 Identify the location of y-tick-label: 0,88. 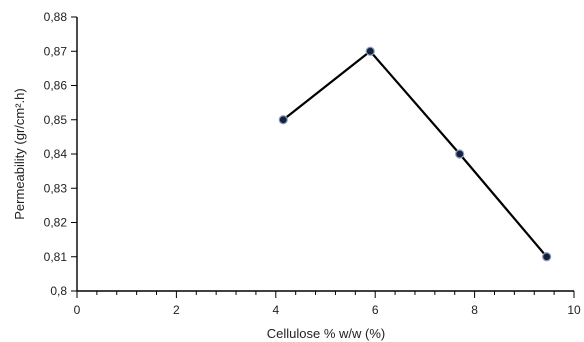
(56, 17).